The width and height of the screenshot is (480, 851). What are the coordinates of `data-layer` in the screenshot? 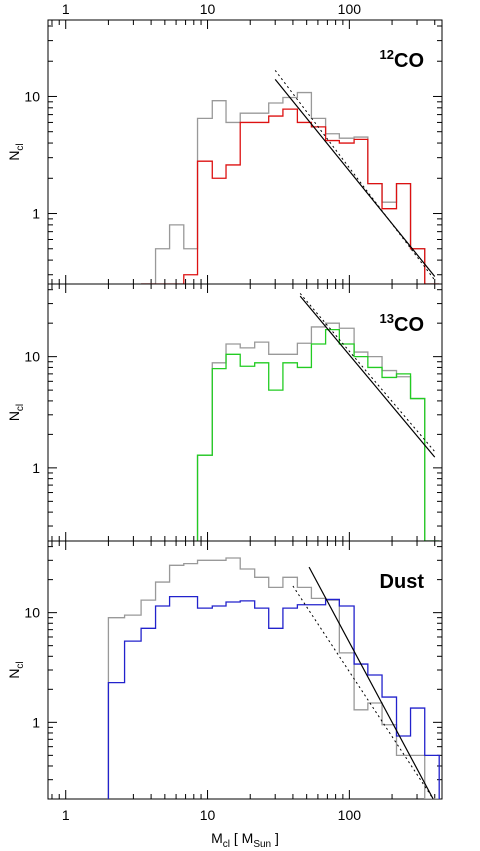 It's located at (318, 417).